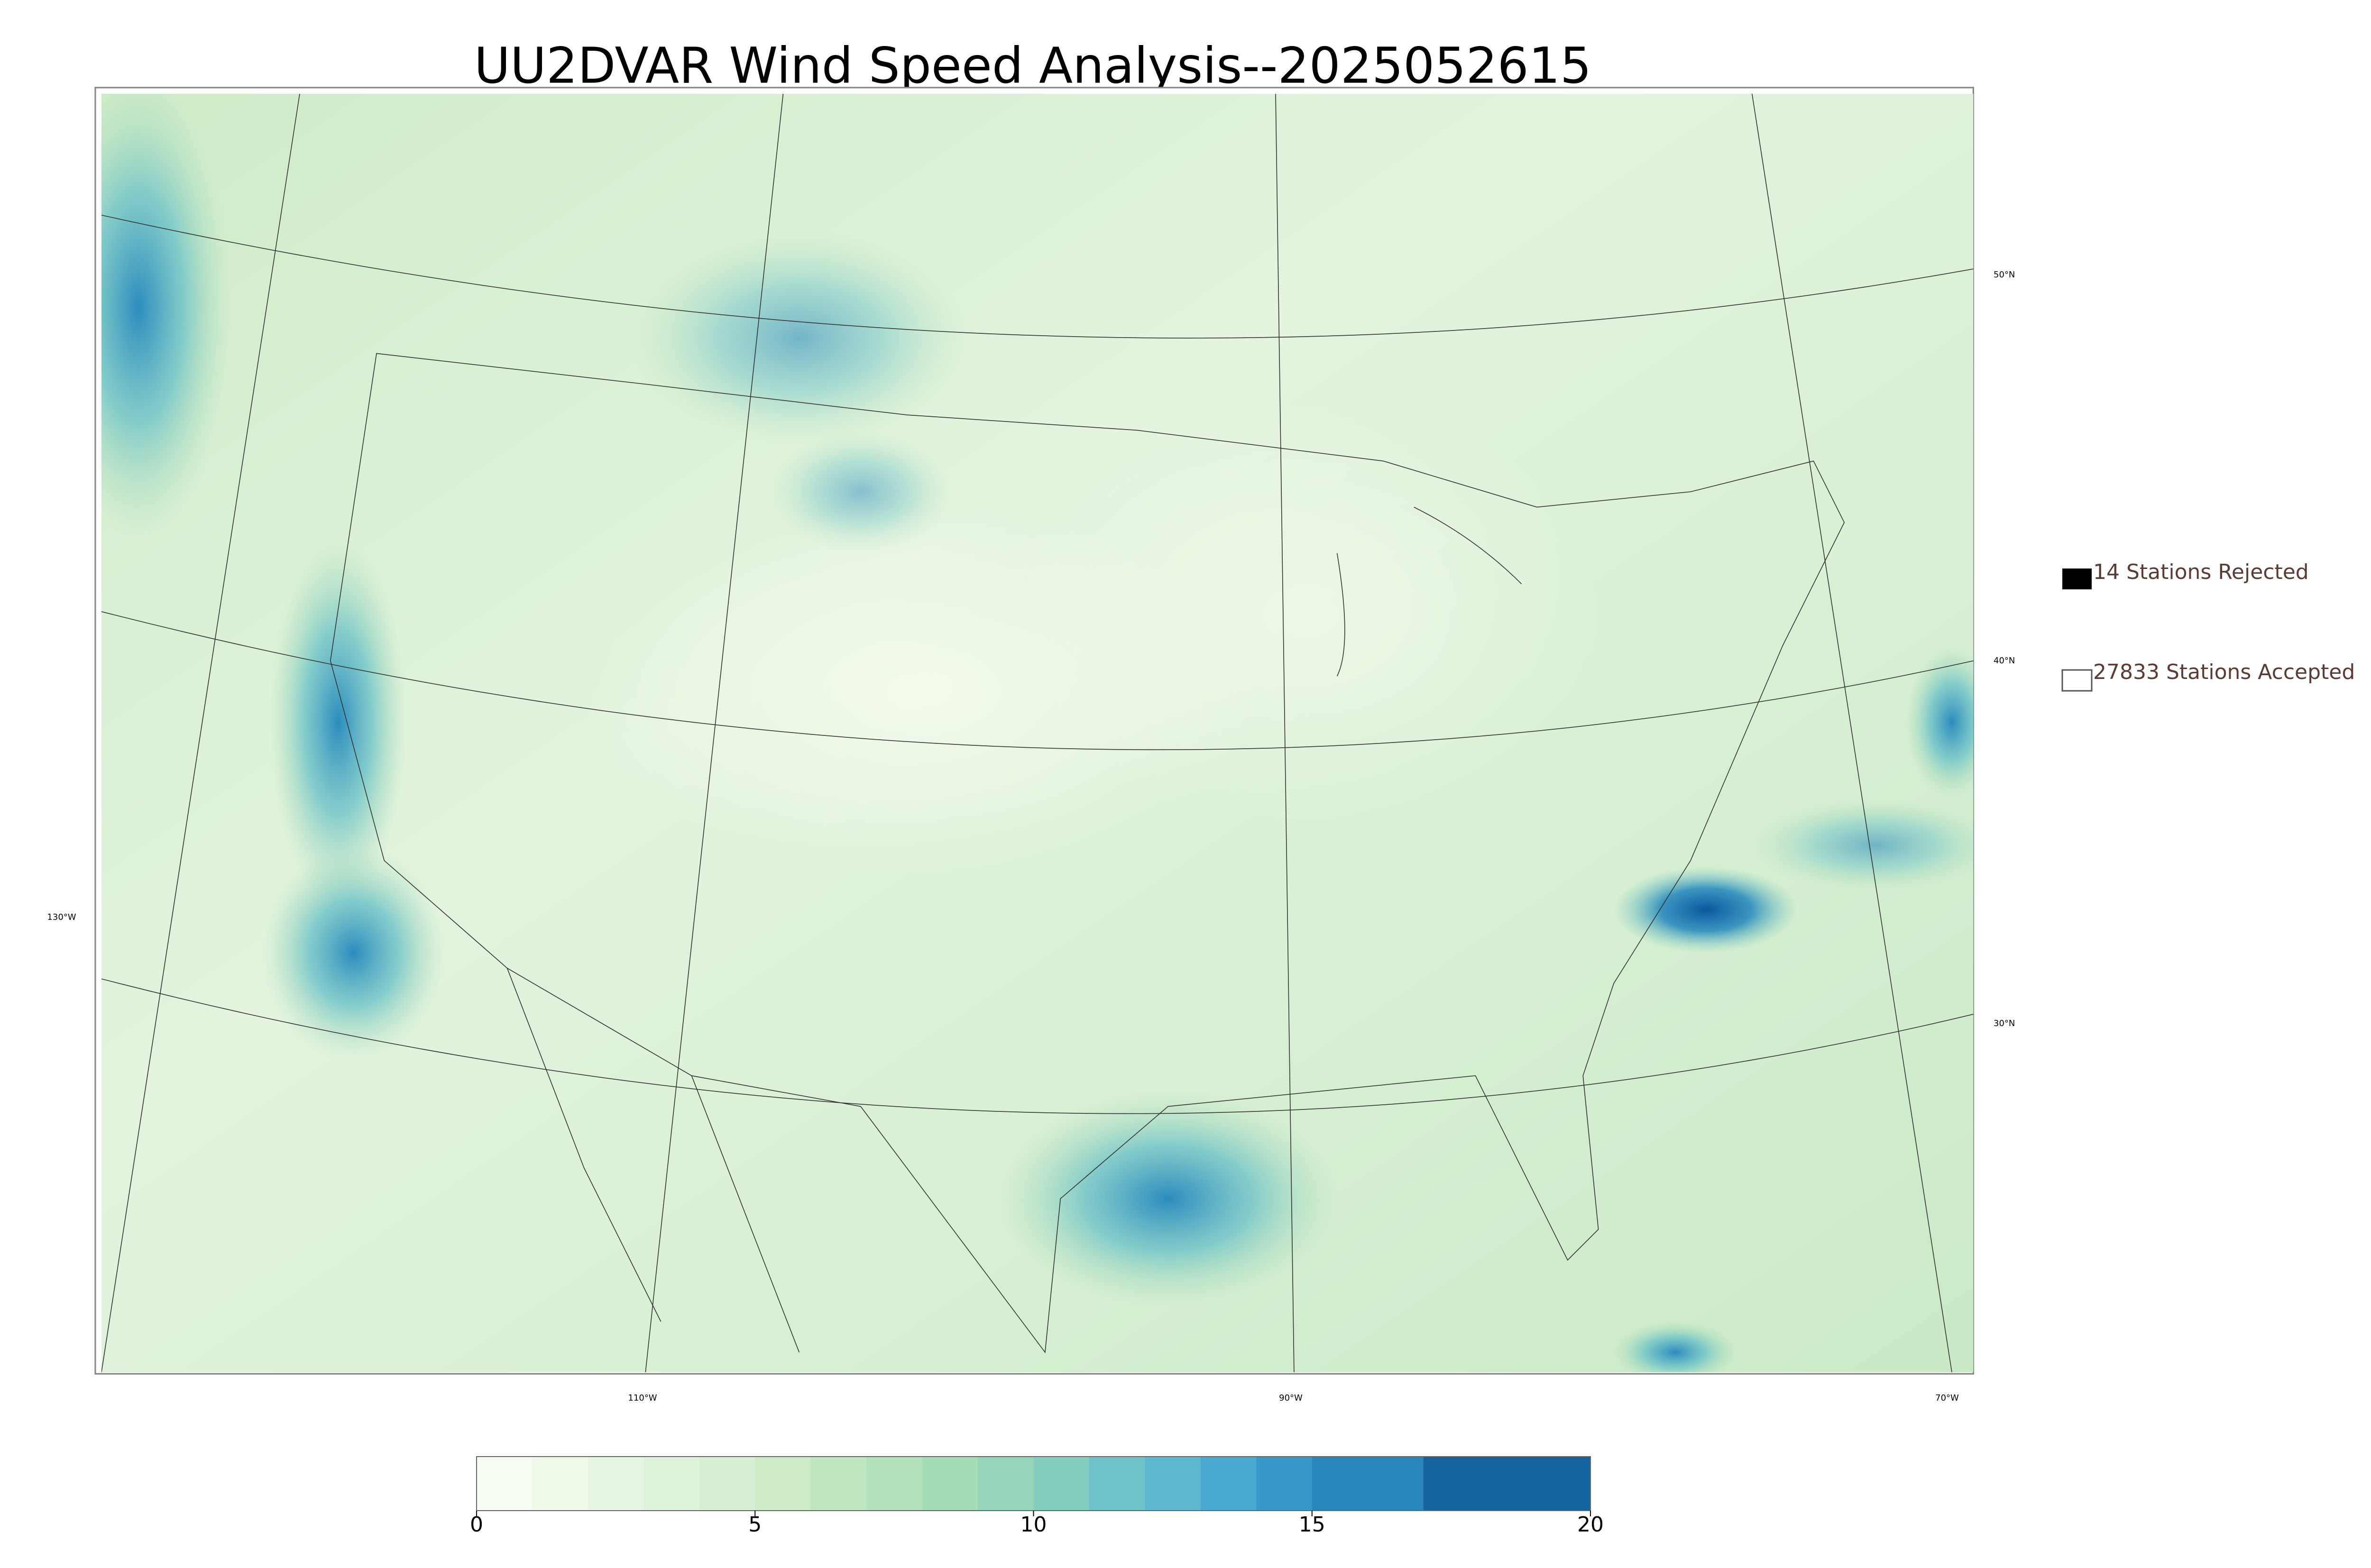  I want to click on lat-label: 30°N, so click(2004, 1023).